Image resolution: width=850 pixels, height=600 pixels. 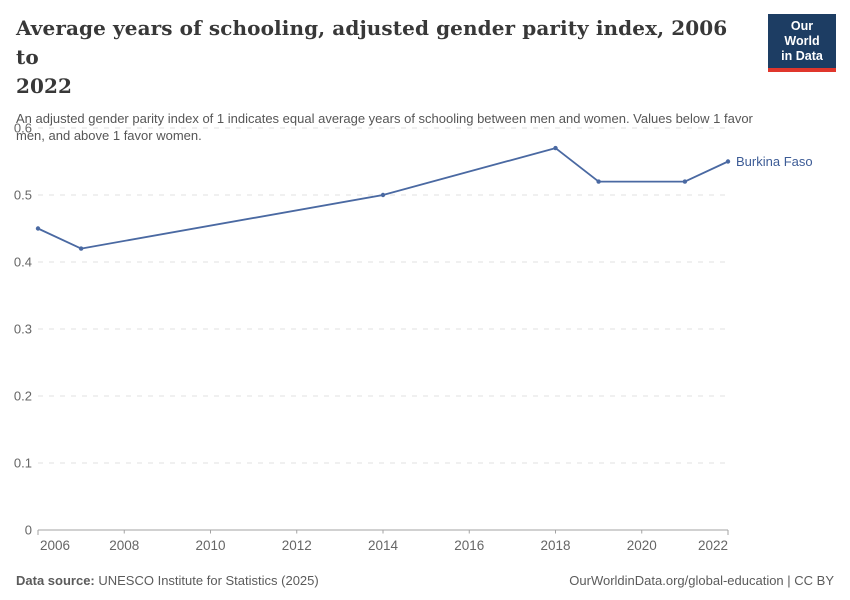 What do you see at coordinates (383, 545) in the screenshot?
I see `x-tick-label: 2014` at bounding box center [383, 545].